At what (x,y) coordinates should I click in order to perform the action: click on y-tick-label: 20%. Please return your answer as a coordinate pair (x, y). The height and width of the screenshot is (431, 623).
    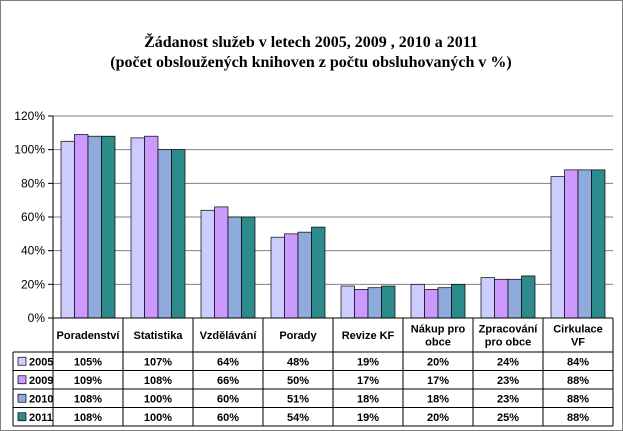
    Looking at the image, I should click on (33, 284).